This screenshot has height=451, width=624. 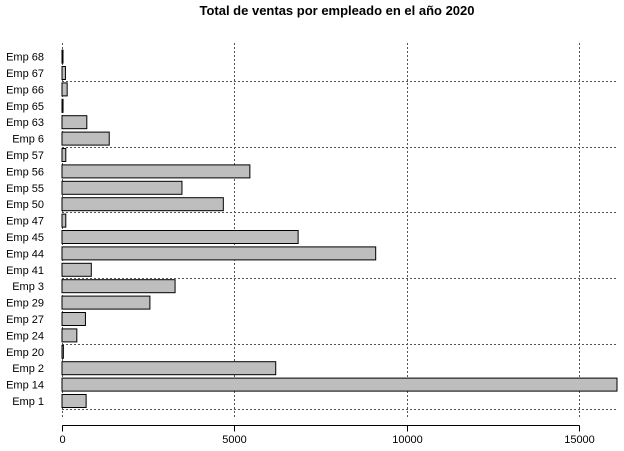 I want to click on y-tick-label: Emp 63, so click(x=25, y=123).